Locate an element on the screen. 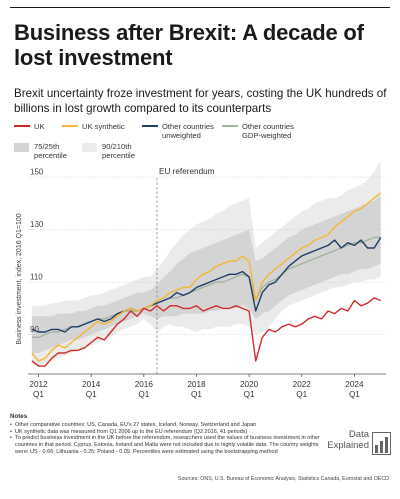 The height and width of the screenshot is (499, 400). series-line-uk is located at coordinates (206, 332).